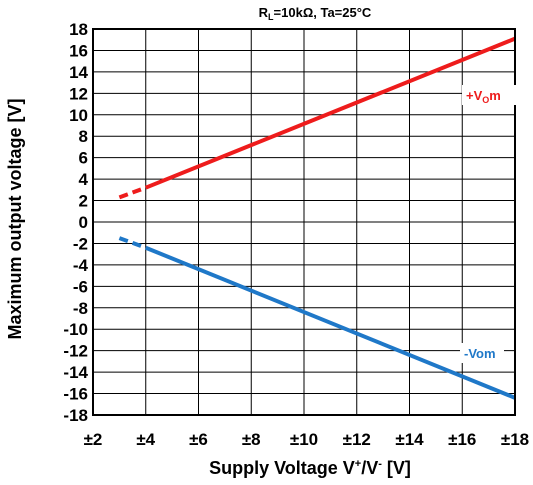  Describe the element at coordinates (84, 179) in the screenshot. I see `y-tick-label: 4` at that location.